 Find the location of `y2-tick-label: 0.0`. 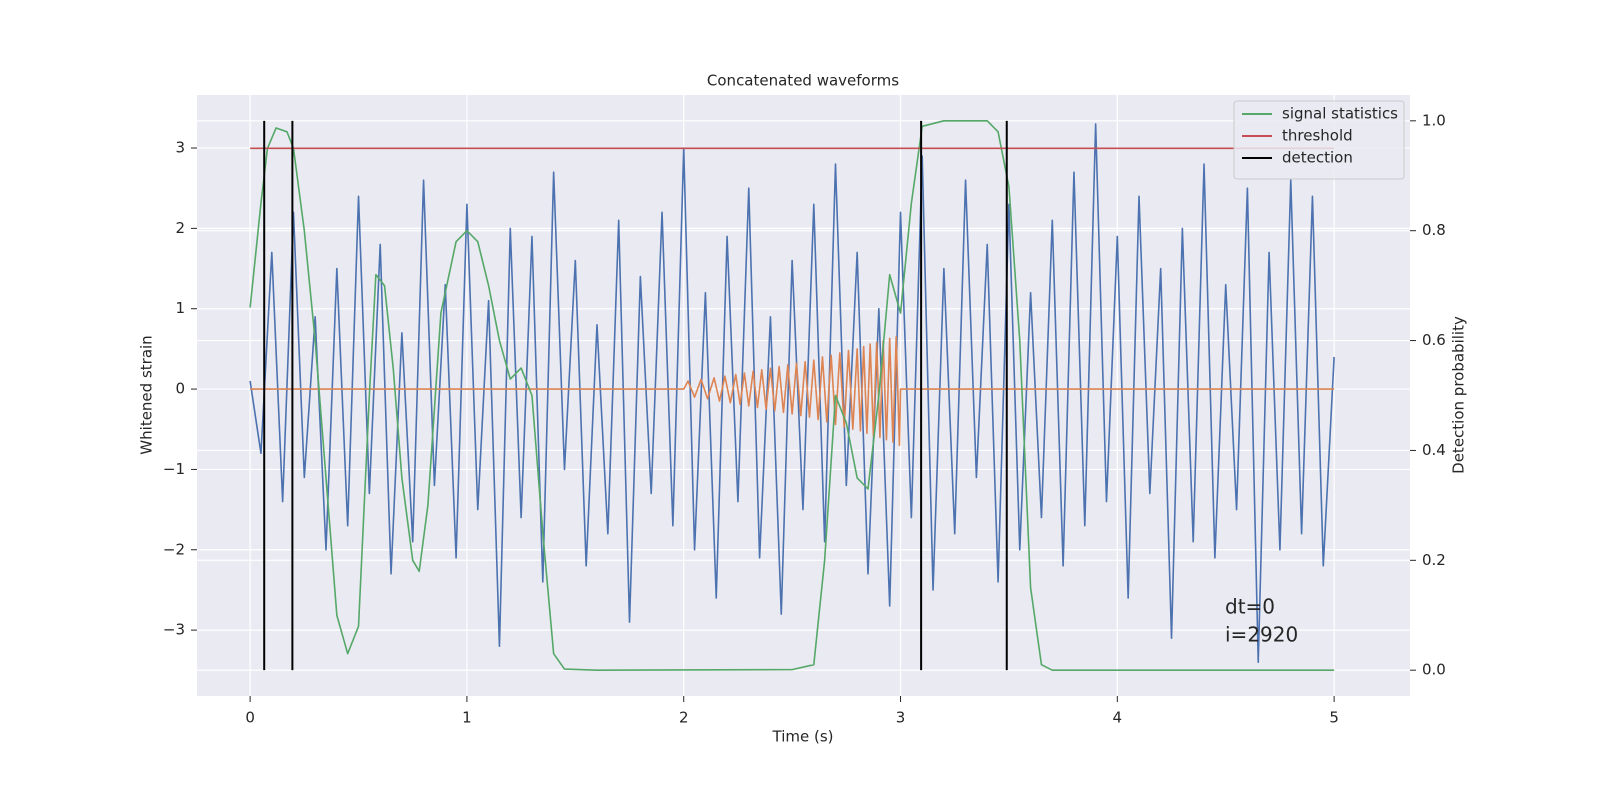

y2-tick-label: 0.0 is located at coordinates (1434, 670).